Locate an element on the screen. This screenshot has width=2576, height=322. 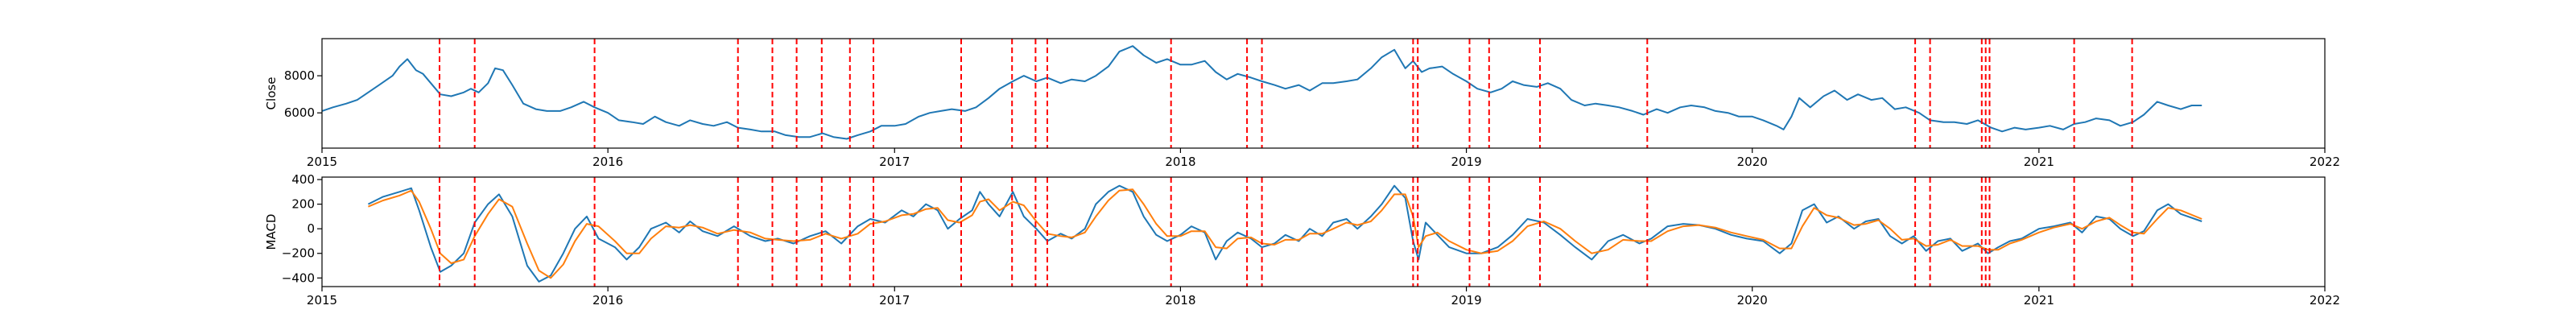
macd-x-tick-label: 2015 is located at coordinates (322, 300).